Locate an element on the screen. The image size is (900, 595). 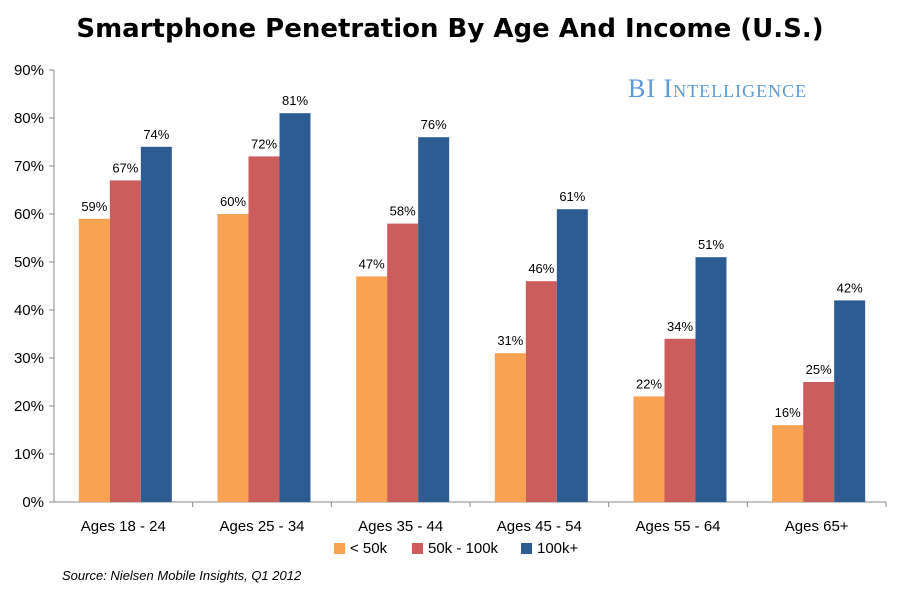
y-tick-label: 50% is located at coordinates (29, 262).